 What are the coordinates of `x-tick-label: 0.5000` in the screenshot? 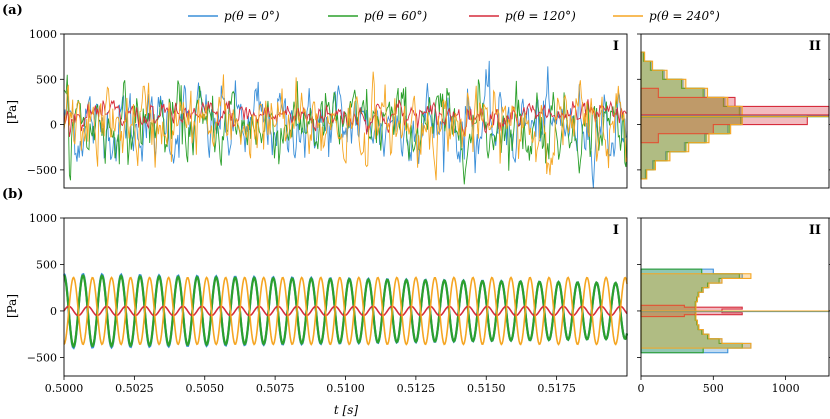 It's located at (64, 388).